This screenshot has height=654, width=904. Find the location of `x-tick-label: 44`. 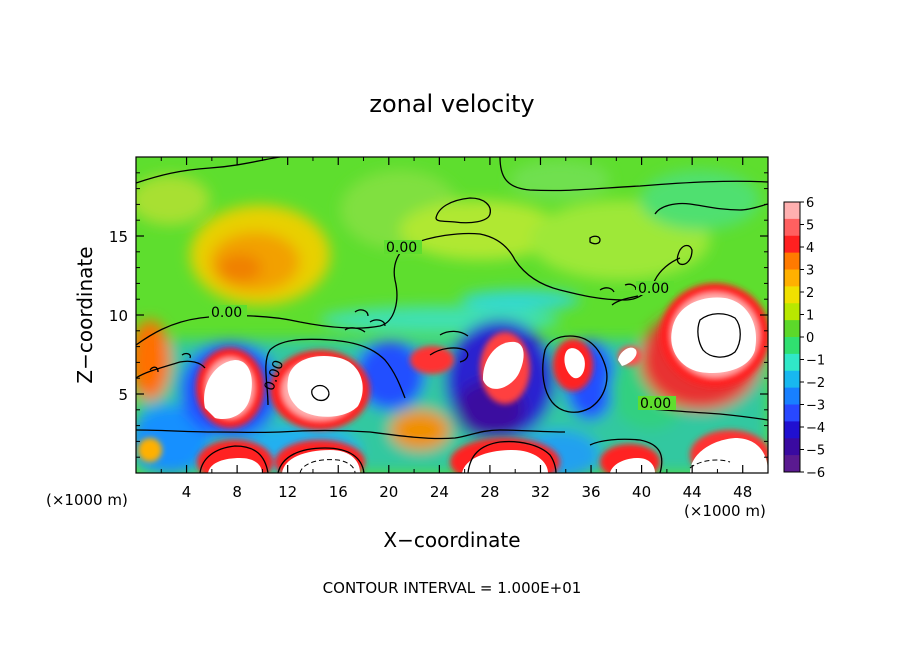

x-tick-label: 44 is located at coordinates (692, 492).